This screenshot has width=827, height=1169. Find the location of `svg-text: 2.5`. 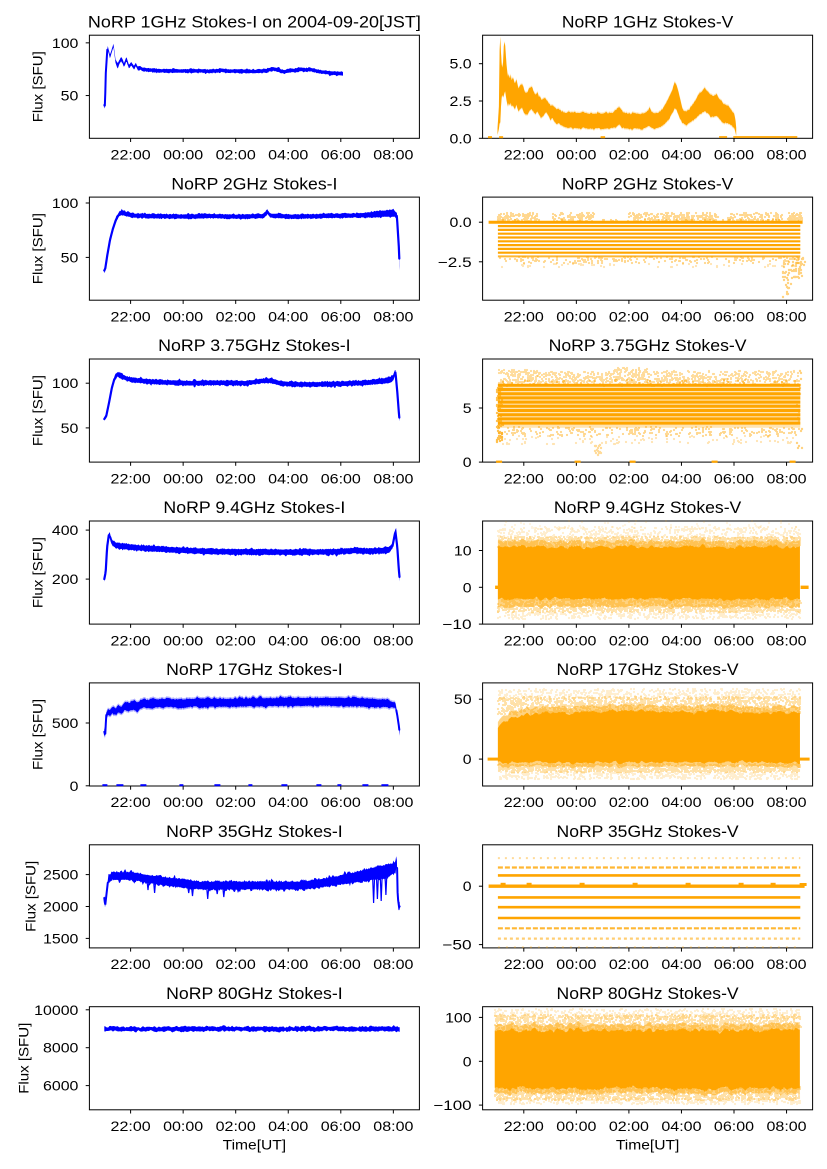

svg-text: 2.5 is located at coordinates (461, 101).